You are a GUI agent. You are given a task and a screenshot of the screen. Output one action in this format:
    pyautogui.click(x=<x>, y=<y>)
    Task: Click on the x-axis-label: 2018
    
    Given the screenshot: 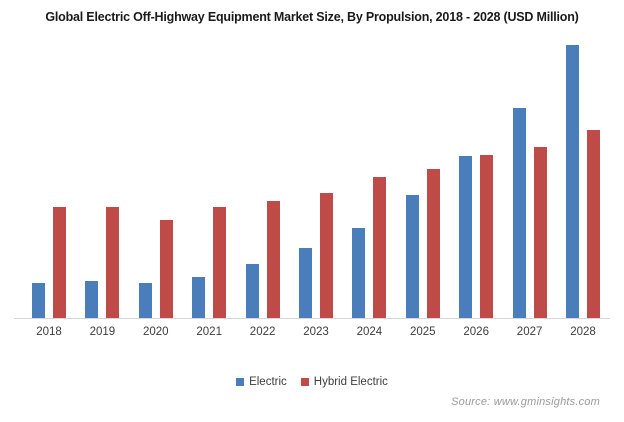 What is the action you would take?
    pyautogui.click(x=49, y=332)
    